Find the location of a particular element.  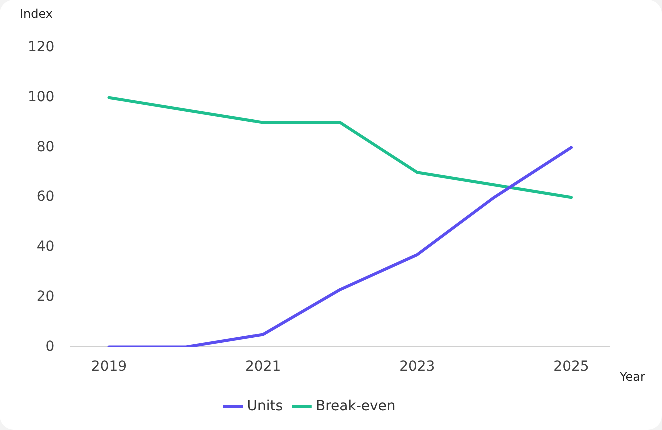

y-axis-title: Index is located at coordinates (37, 14).